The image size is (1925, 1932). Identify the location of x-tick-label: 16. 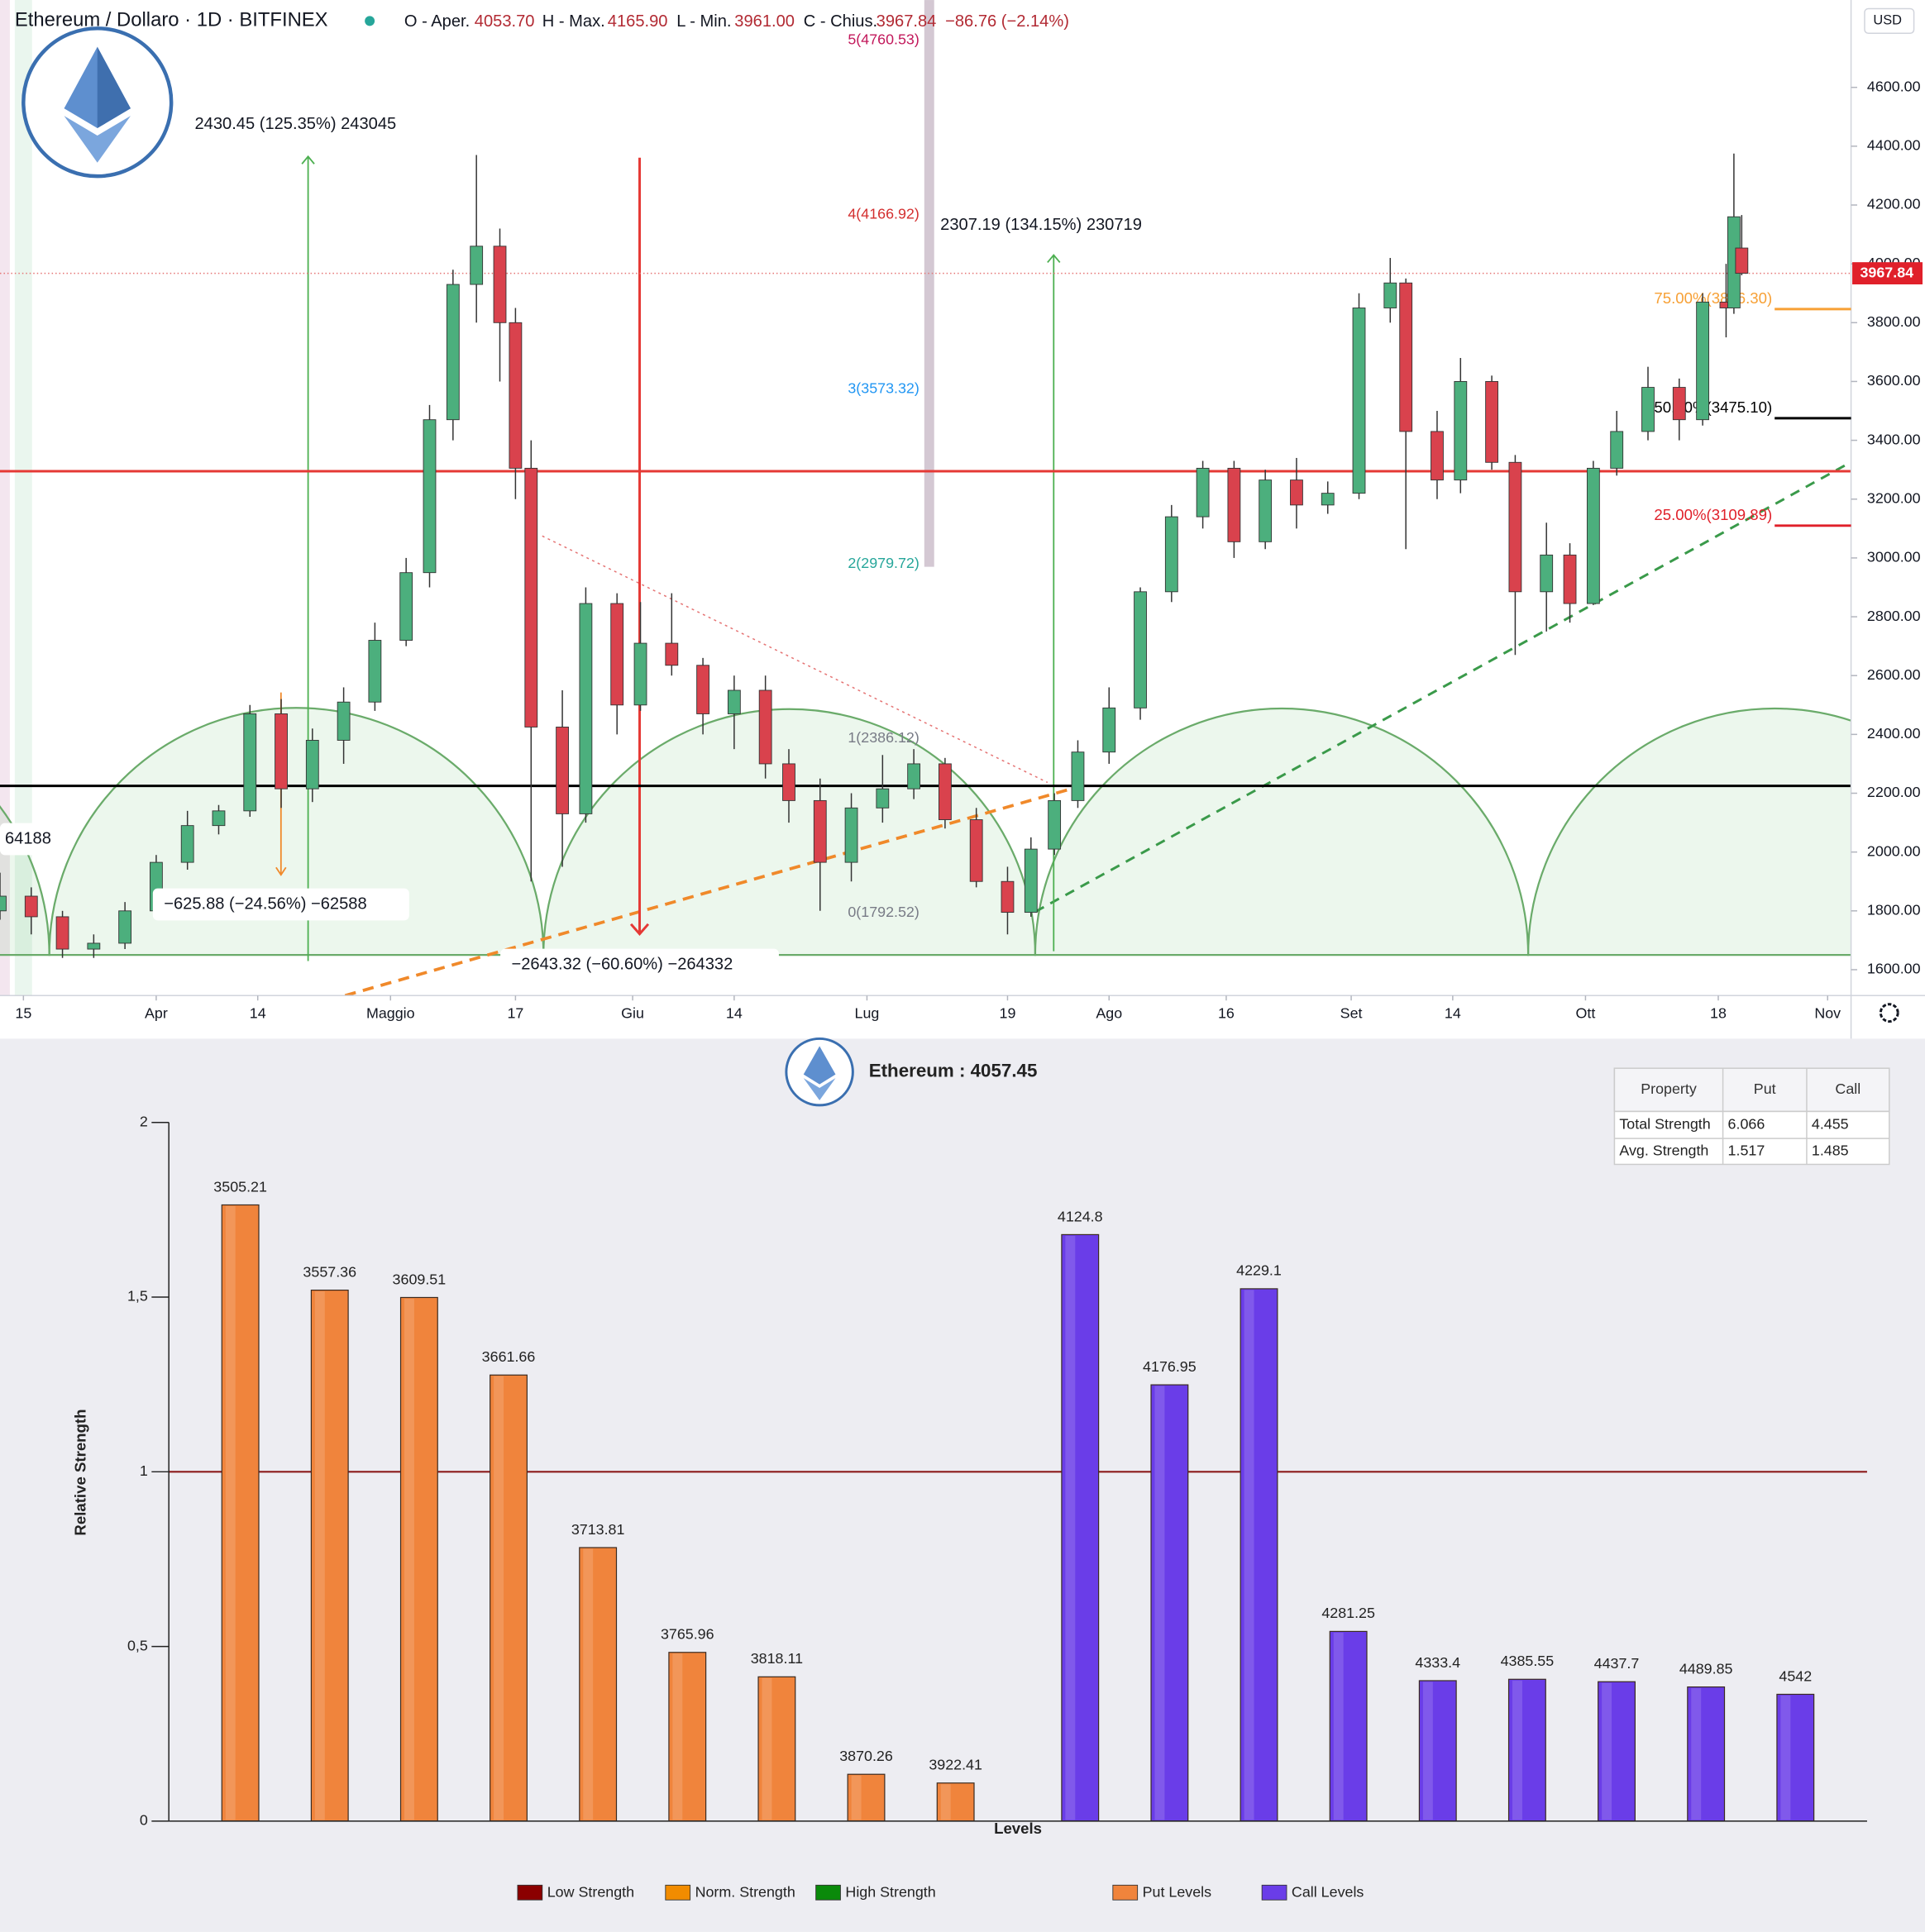
(1226, 1013).